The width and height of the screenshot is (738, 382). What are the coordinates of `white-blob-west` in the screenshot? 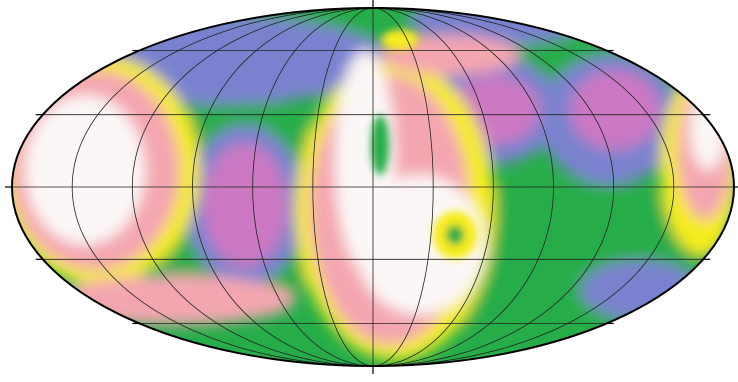 It's located at (85, 170).